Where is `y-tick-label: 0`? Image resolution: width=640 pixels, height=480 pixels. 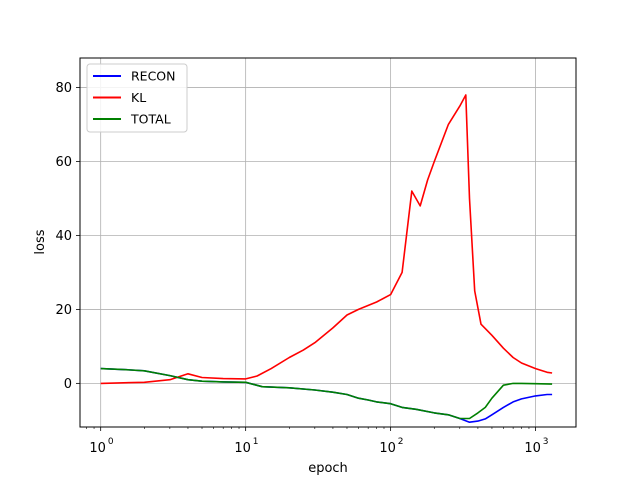 y-tick-label: 0 is located at coordinates (68, 384).